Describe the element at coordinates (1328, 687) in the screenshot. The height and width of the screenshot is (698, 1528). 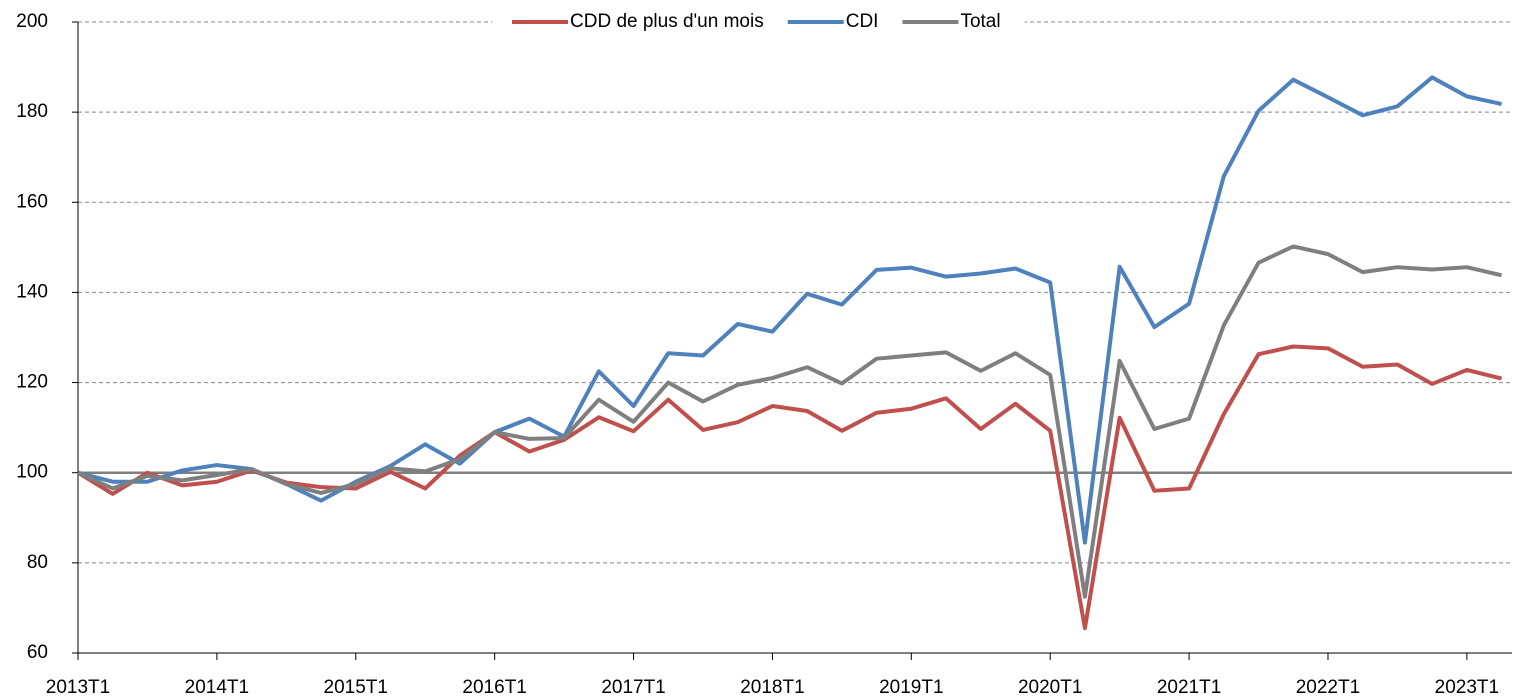
I see `x-tick-label: 2022T1` at that location.